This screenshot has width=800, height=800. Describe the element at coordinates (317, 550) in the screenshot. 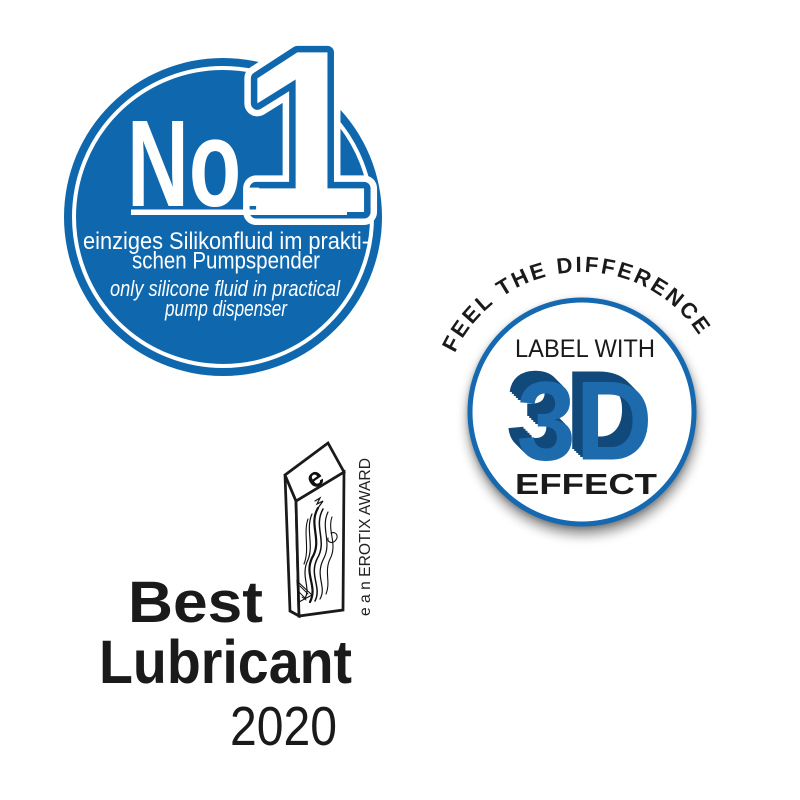

I see `trophy-figure-art` at that location.